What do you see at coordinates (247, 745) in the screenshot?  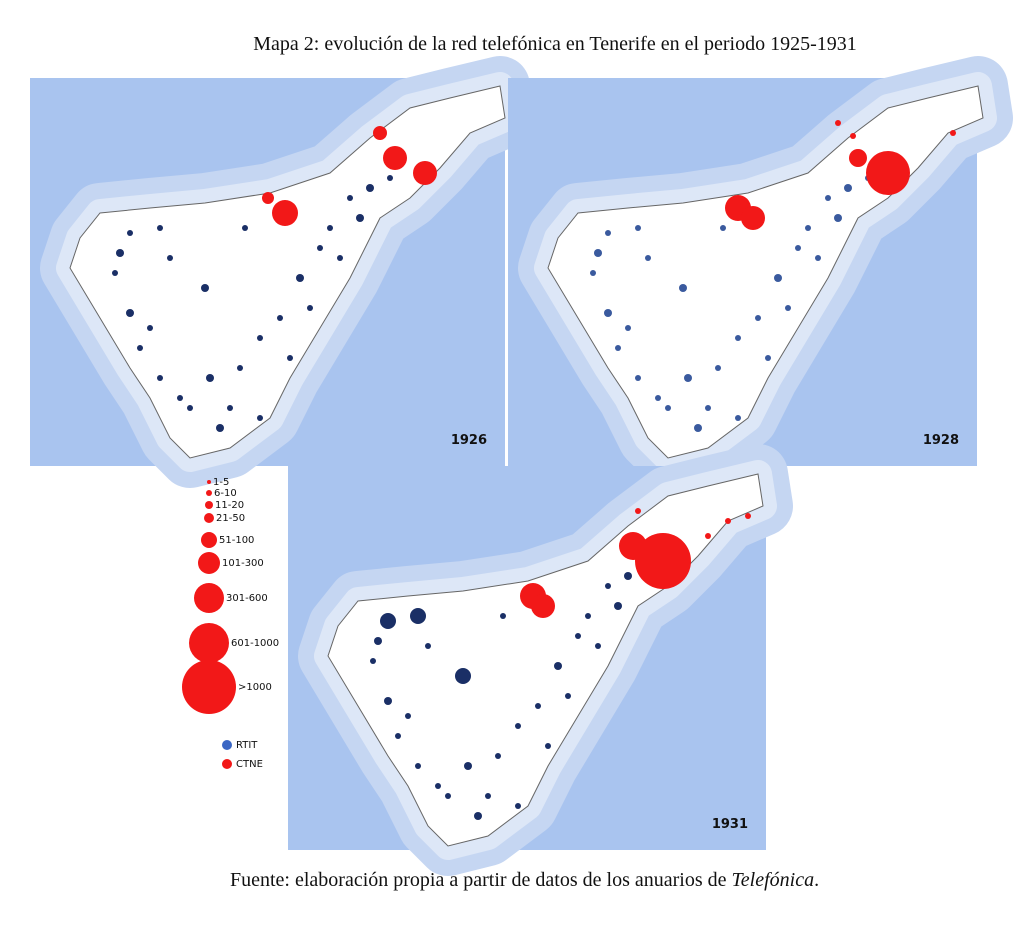 I see `legend-type-label: RTIT` at bounding box center [247, 745].